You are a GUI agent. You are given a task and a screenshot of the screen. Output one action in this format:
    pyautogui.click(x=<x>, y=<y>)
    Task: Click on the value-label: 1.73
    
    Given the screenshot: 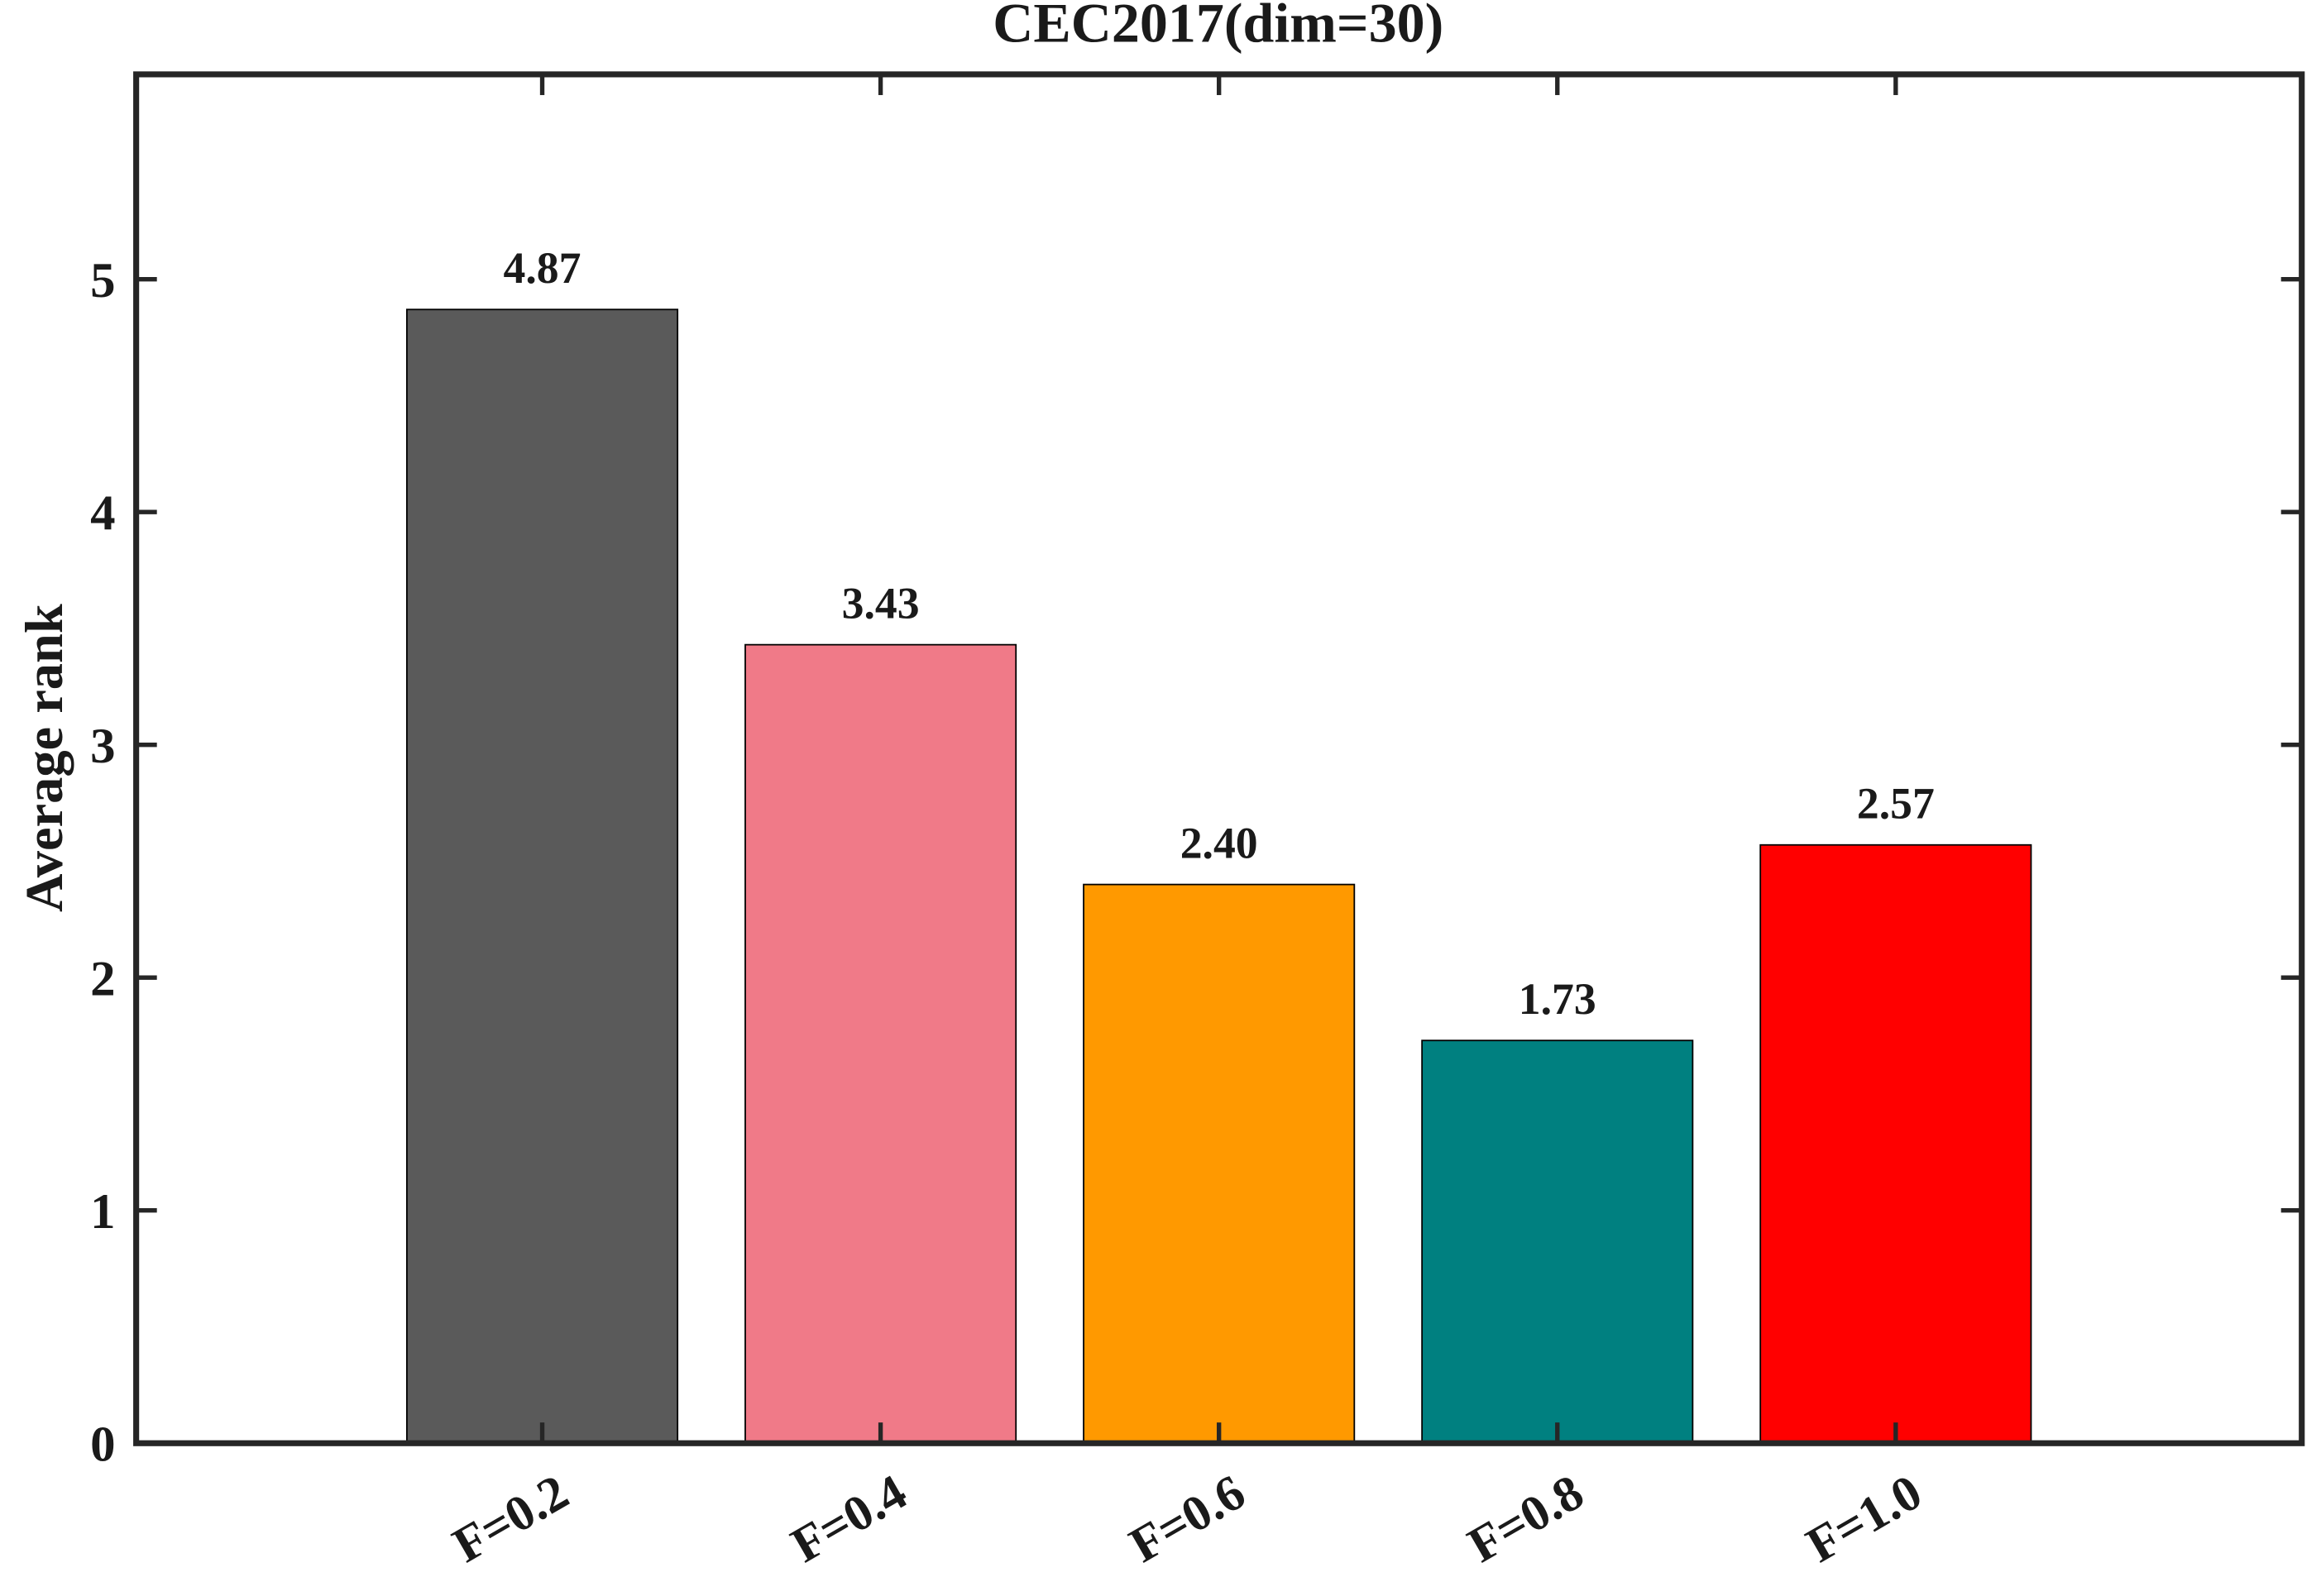 What is the action you would take?
    pyautogui.click(x=1557, y=999)
    